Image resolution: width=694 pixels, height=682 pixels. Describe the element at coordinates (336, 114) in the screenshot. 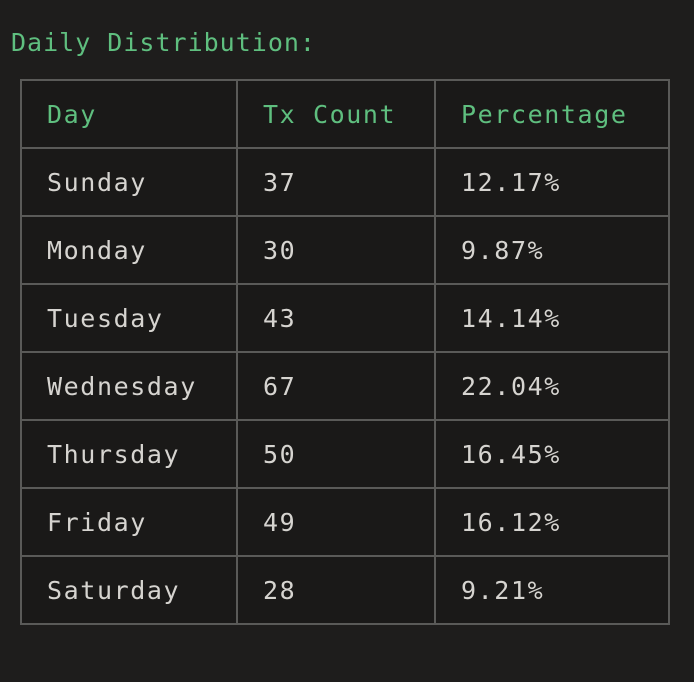

I see `column-header-tx-count: Tx Count` at that location.